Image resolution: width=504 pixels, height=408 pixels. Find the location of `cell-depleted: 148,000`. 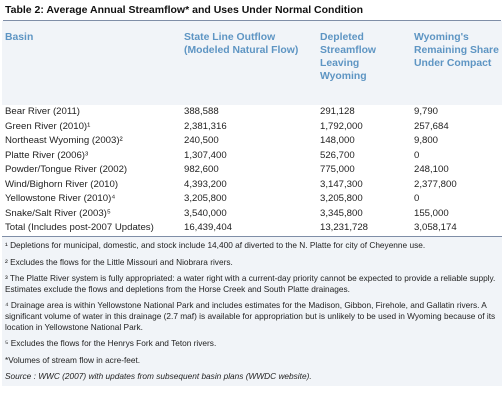

cell-depleted: 148,000 is located at coordinates (337, 140).